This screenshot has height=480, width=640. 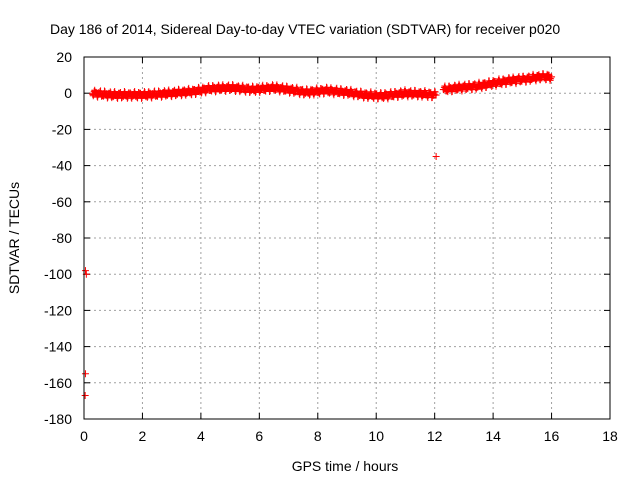 What do you see at coordinates (493, 436) in the screenshot?
I see `x-tick-label: 14` at bounding box center [493, 436].